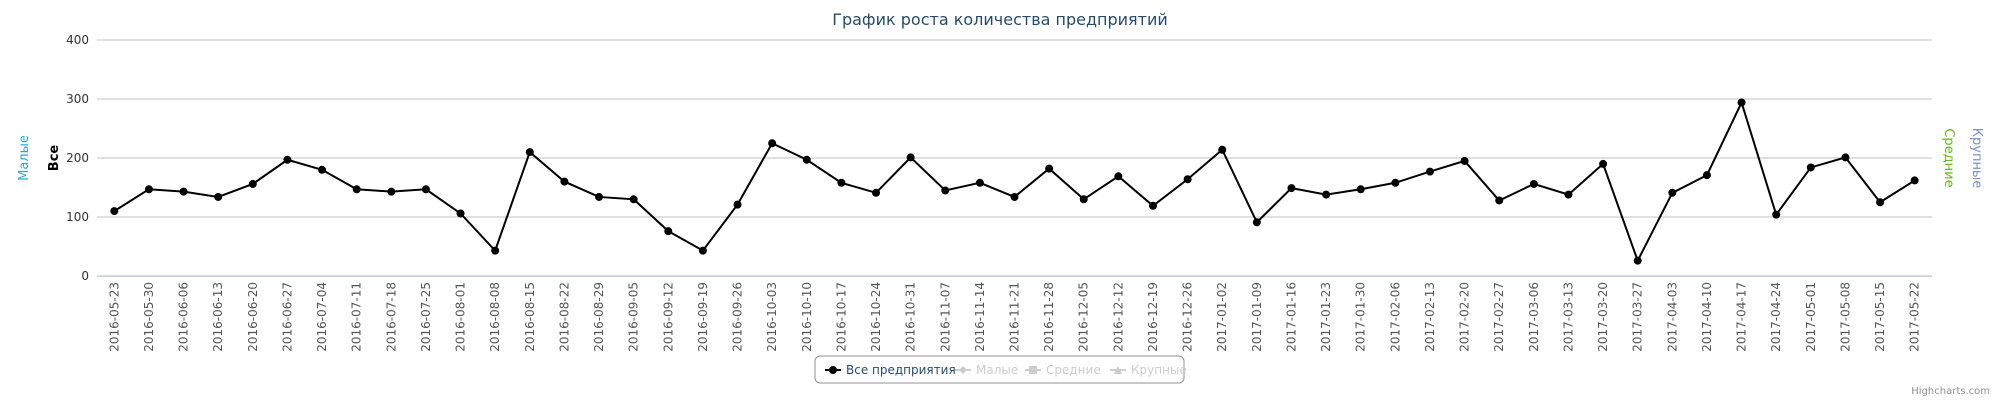  What do you see at coordinates (1159, 370) in the screenshot?
I see `legend-label: Крупные` at bounding box center [1159, 370].